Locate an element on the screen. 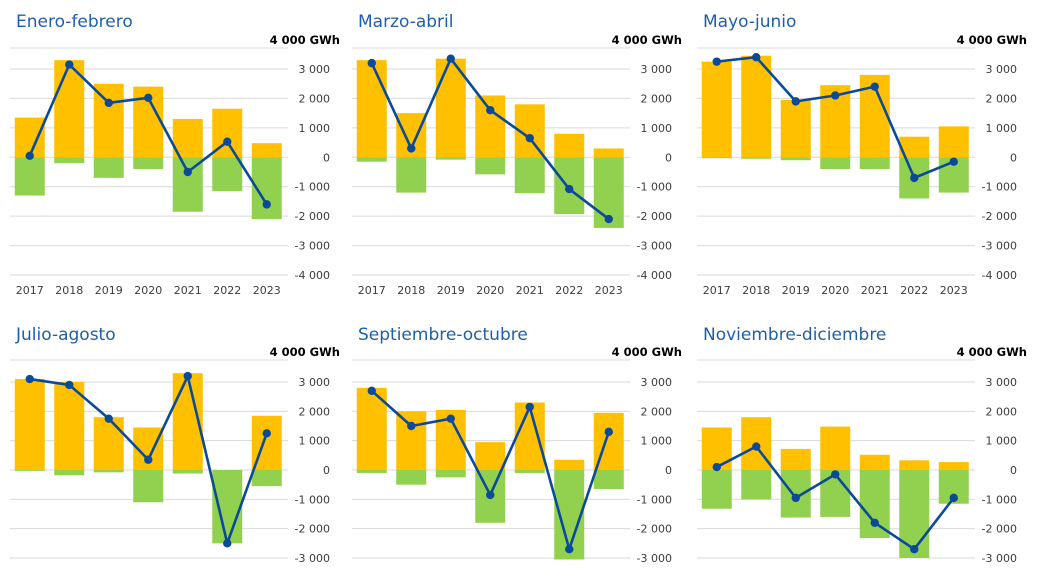 The width and height of the screenshot is (1038, 576). chart-title: Marzo-abril is located at coordinates (406, 22).